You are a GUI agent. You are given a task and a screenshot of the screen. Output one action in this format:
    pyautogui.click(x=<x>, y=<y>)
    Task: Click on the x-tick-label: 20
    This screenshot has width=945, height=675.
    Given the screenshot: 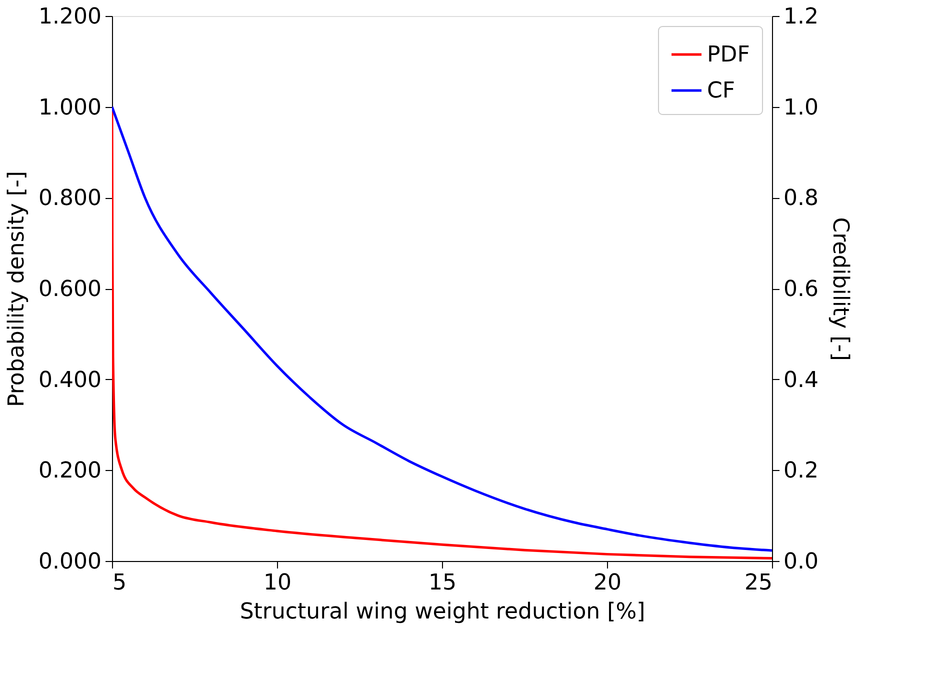 What is the action you would take?
    pyautogui.click(x=608, y=583)
    